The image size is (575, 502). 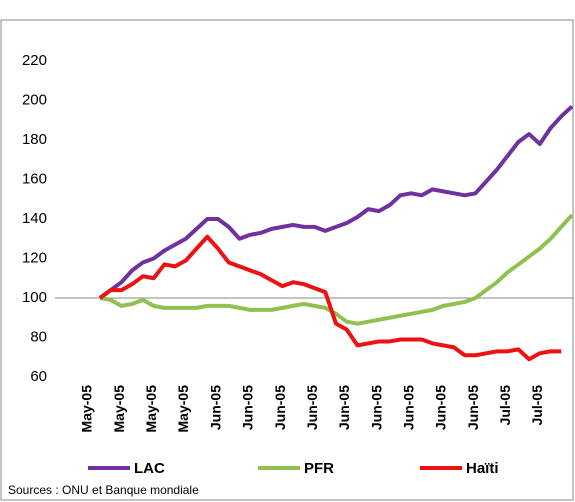 I want to click on legend-label: Haïti, so click(x=482, y=468).